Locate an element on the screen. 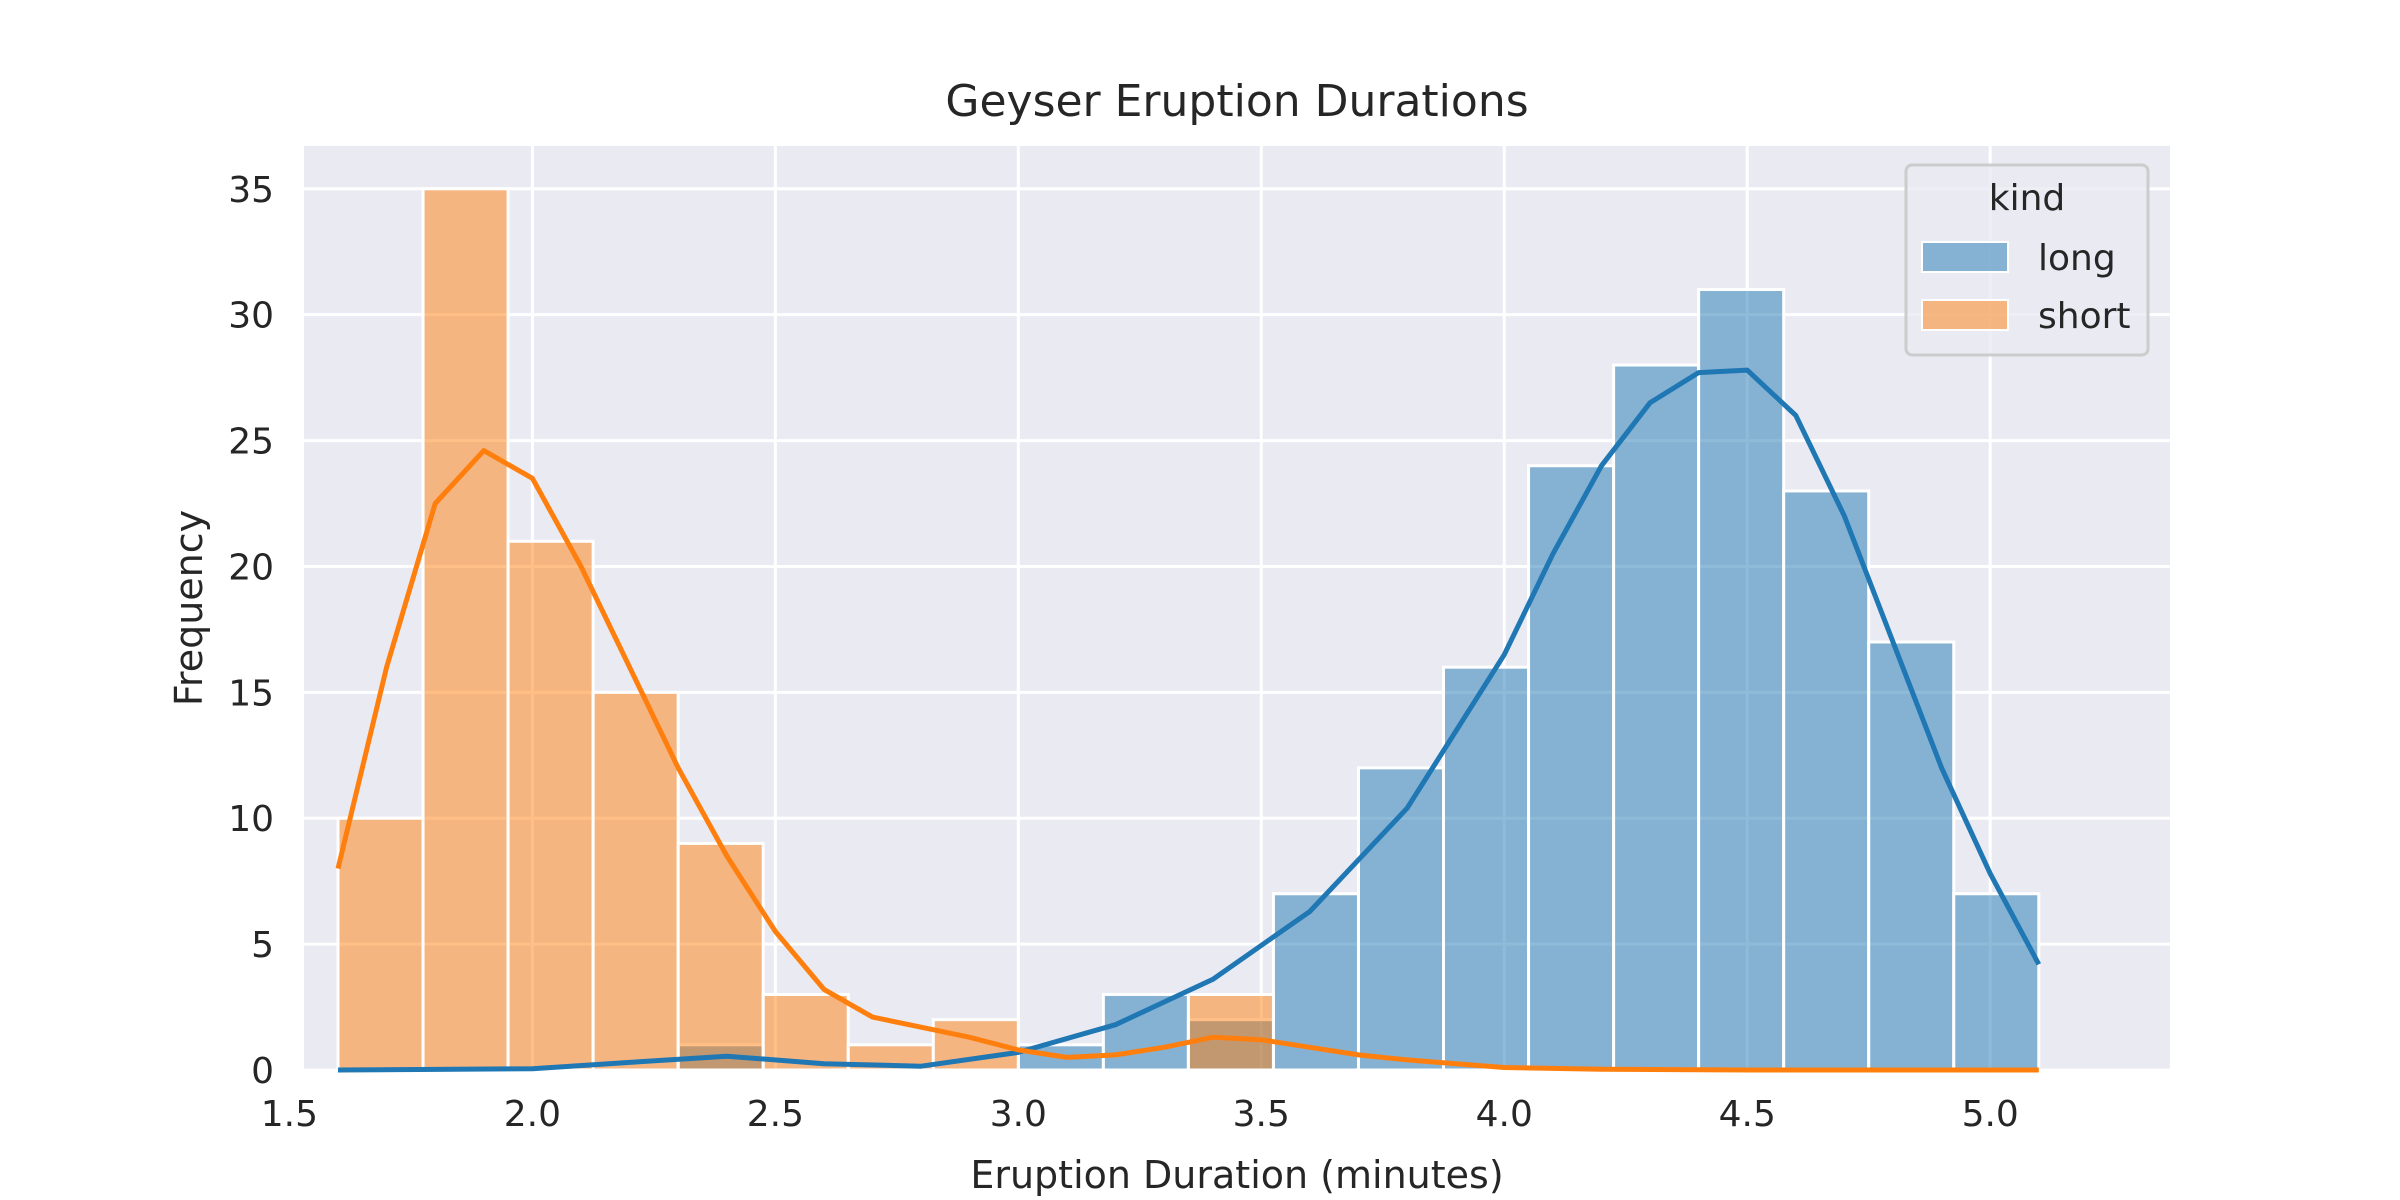 Image resolution: width=2400 pixels, height=1200 pixels. legend-title: kind is located at coordinates (2027, 198).